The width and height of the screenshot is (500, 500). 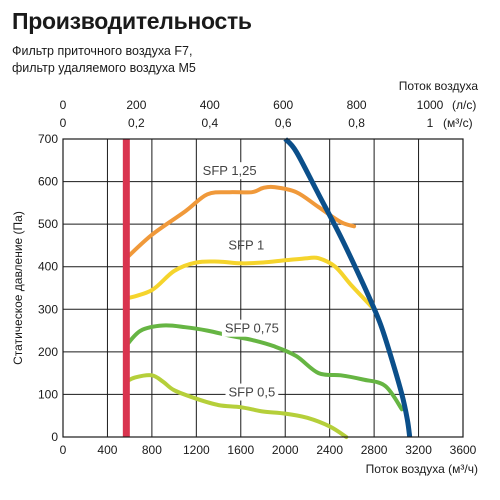 I want to click on series-label-2: SFP 0,75, so click(x=252, y=328).